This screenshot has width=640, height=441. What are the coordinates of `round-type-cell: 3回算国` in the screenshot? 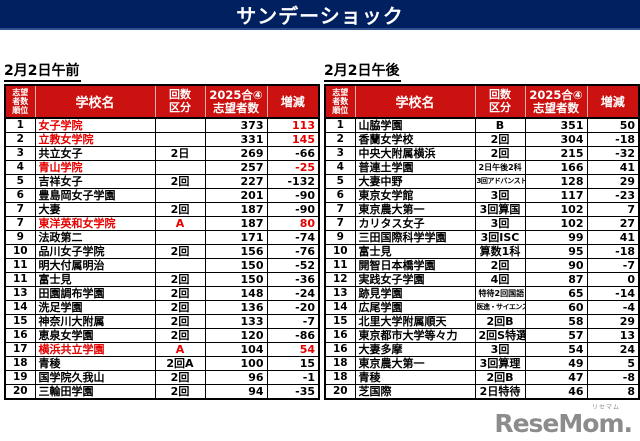 It's located at (500, 209).